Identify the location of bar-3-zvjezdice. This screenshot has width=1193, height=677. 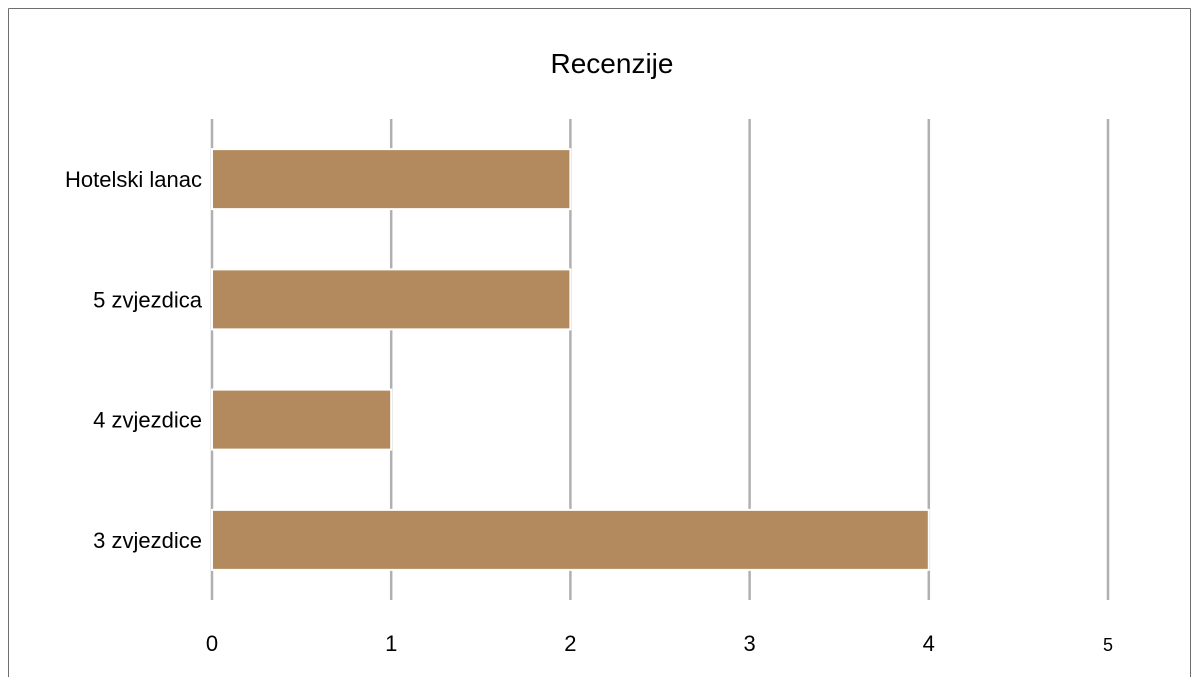
(570, 539).